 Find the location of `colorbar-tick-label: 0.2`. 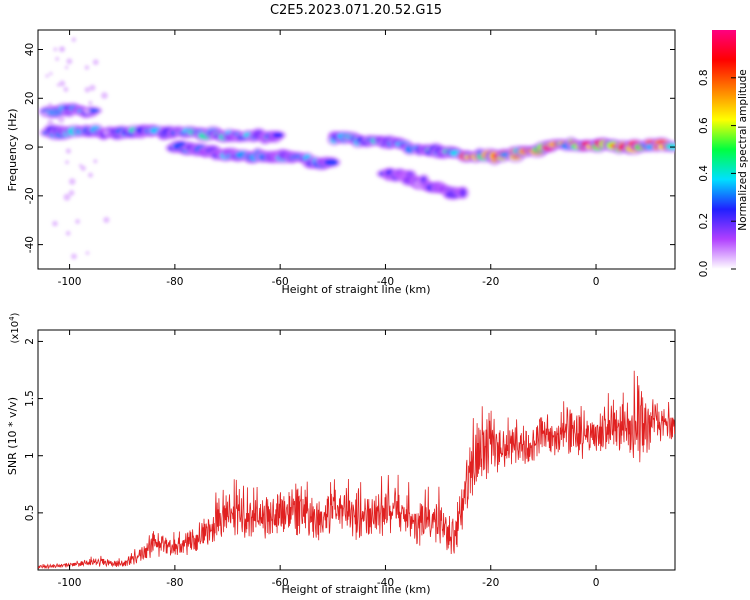

colorbar-tick-label: 0.2 is located at coordinates (704, 221).